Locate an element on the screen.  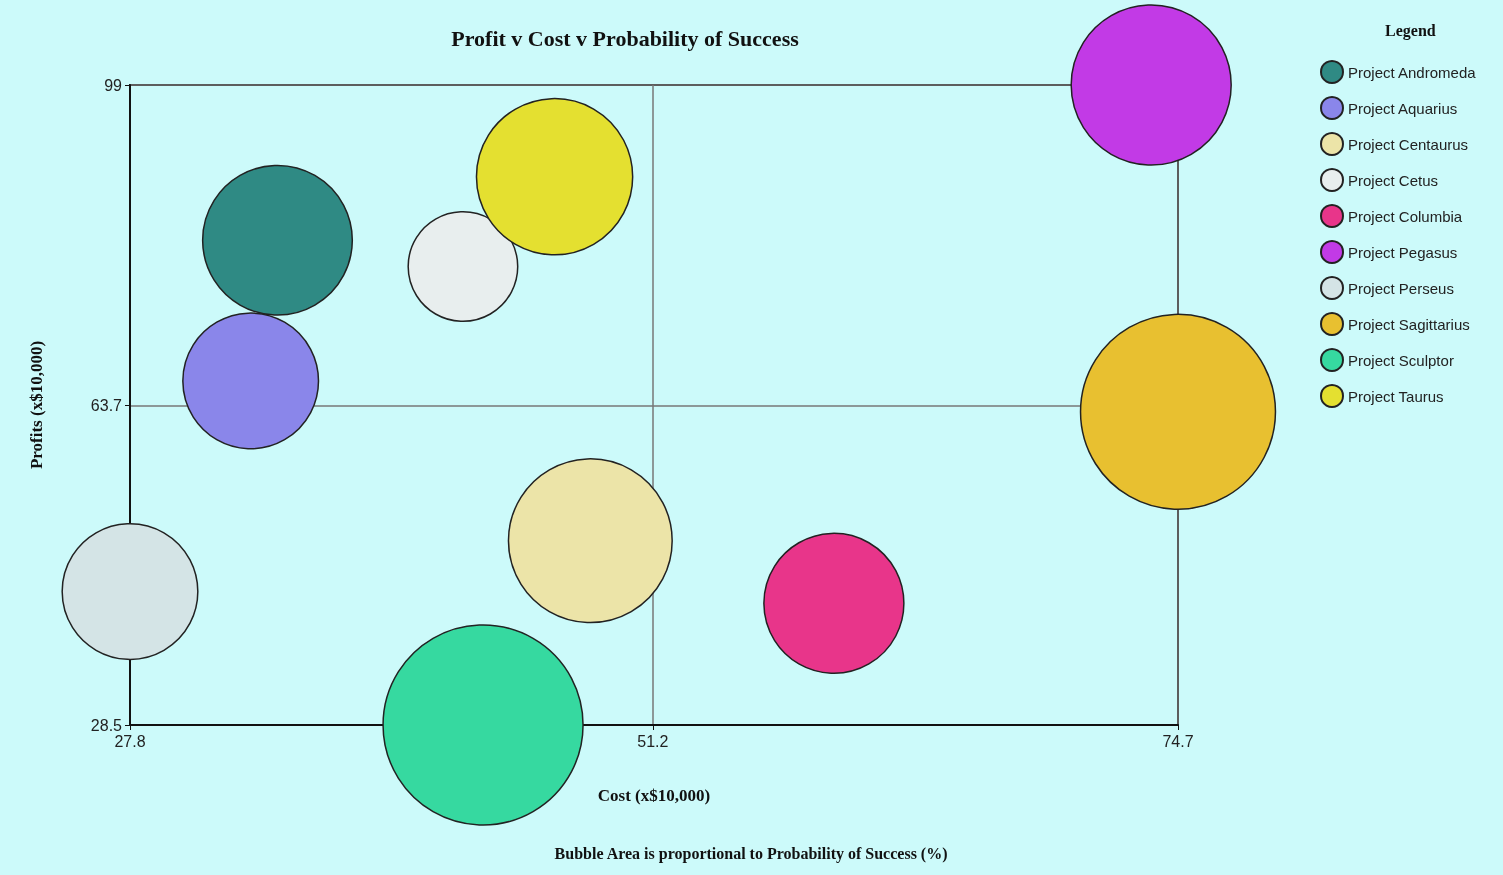
y-tick-label: 63.7 is located at coordinates (106, 405).